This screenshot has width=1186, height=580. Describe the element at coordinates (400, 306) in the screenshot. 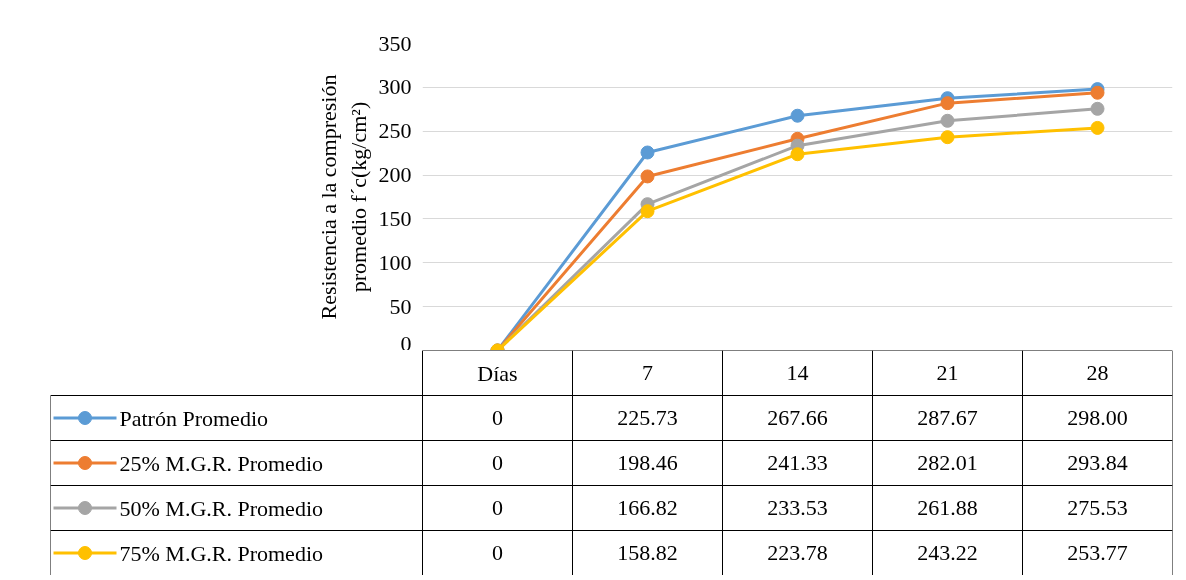

I see `y-tick-label: 50` at that location.